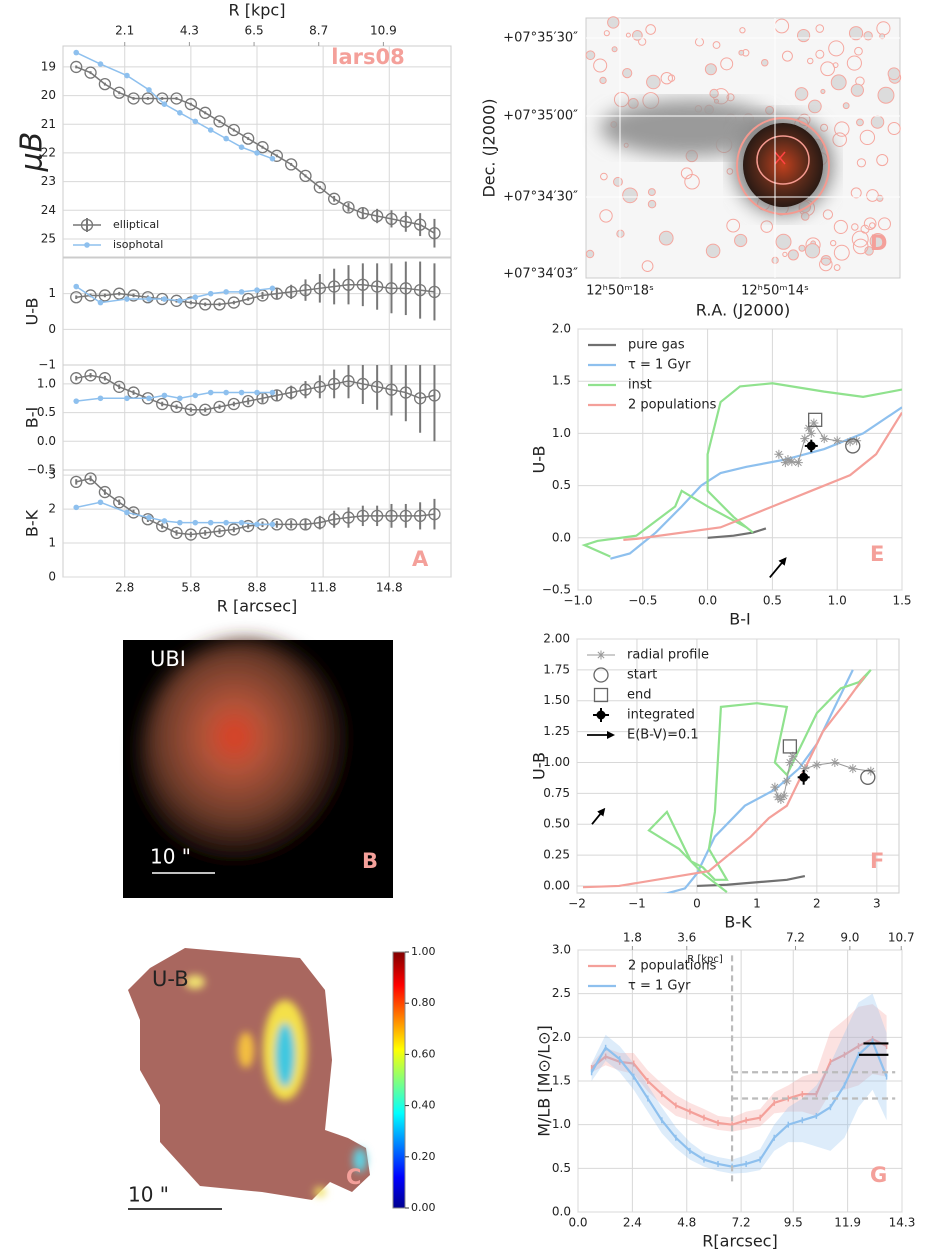 The height and width of the screenshot is (1260, 926). What do you see at coordinates (637, 904) in the screenshot?
I see `x-tick-label: −1` at bounding box center [637, 904].